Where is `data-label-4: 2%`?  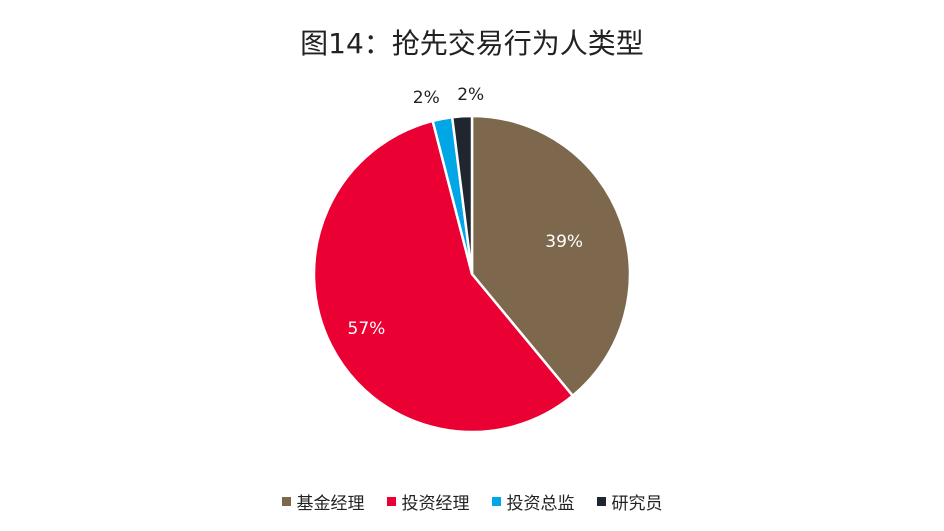
data-label-4: 2% is located at coordinates (470, 95).